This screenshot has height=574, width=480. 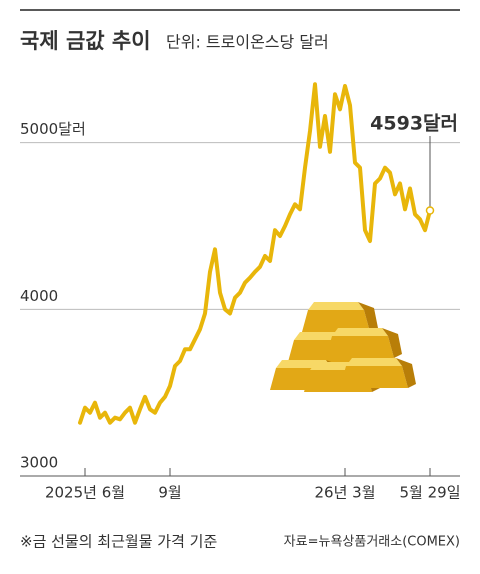 What do you see at coordinates (39, 463) in the screenshot?
I see `y-tick-label: 3000` at bounding box center [39, 463].